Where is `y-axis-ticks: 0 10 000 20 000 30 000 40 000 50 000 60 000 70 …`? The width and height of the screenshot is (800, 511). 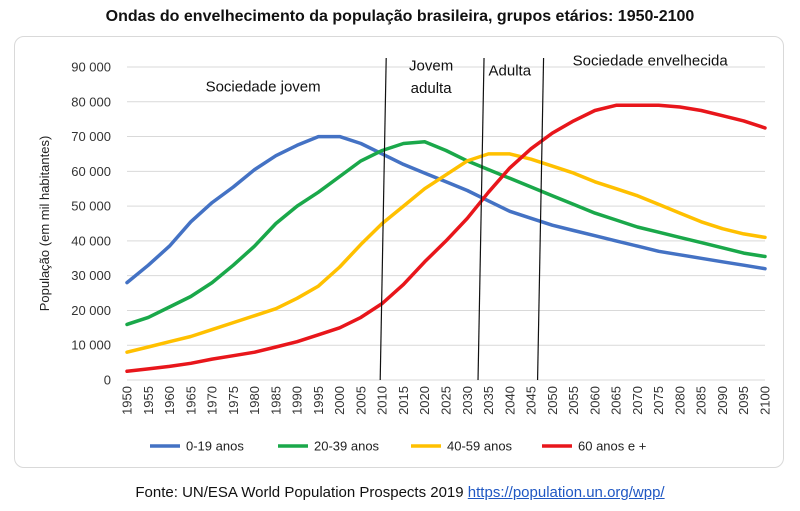 y-axis-ticks: 0 10 000 20 000 30 000 40 000 50 000 60 000 70 … is located at coordinates (91, 224).